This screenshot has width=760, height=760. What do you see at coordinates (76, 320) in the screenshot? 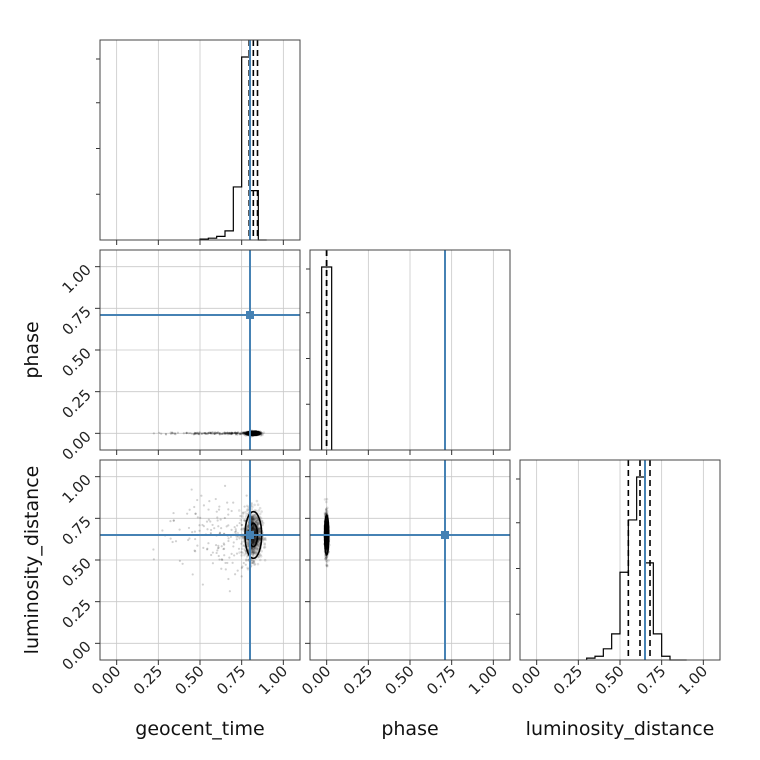
I see `y-tick-label: 0.75` at bounding box center [76, 320].